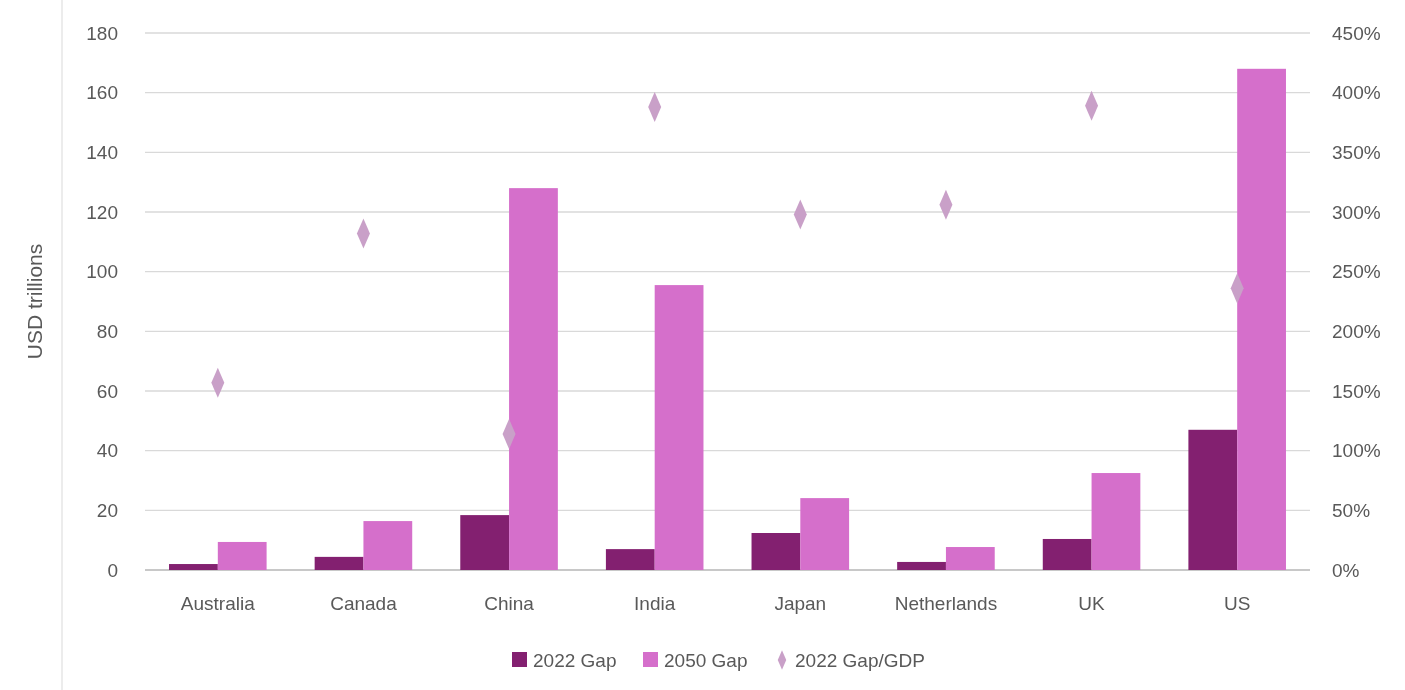 The height and width of the screenshot is (690, 1405). Describe the element at coordinates (1092, 603) in the screenshot. I see `x-tick-label: UK` at that location.